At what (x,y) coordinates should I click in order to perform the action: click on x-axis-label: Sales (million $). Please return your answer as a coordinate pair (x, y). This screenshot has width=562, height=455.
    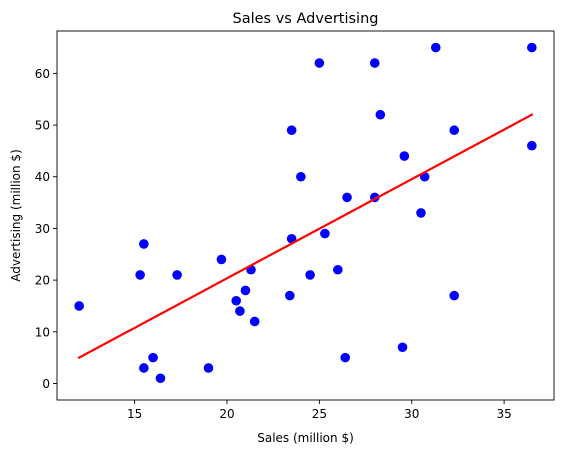
    Looking at the image, I should click on (305, 438).